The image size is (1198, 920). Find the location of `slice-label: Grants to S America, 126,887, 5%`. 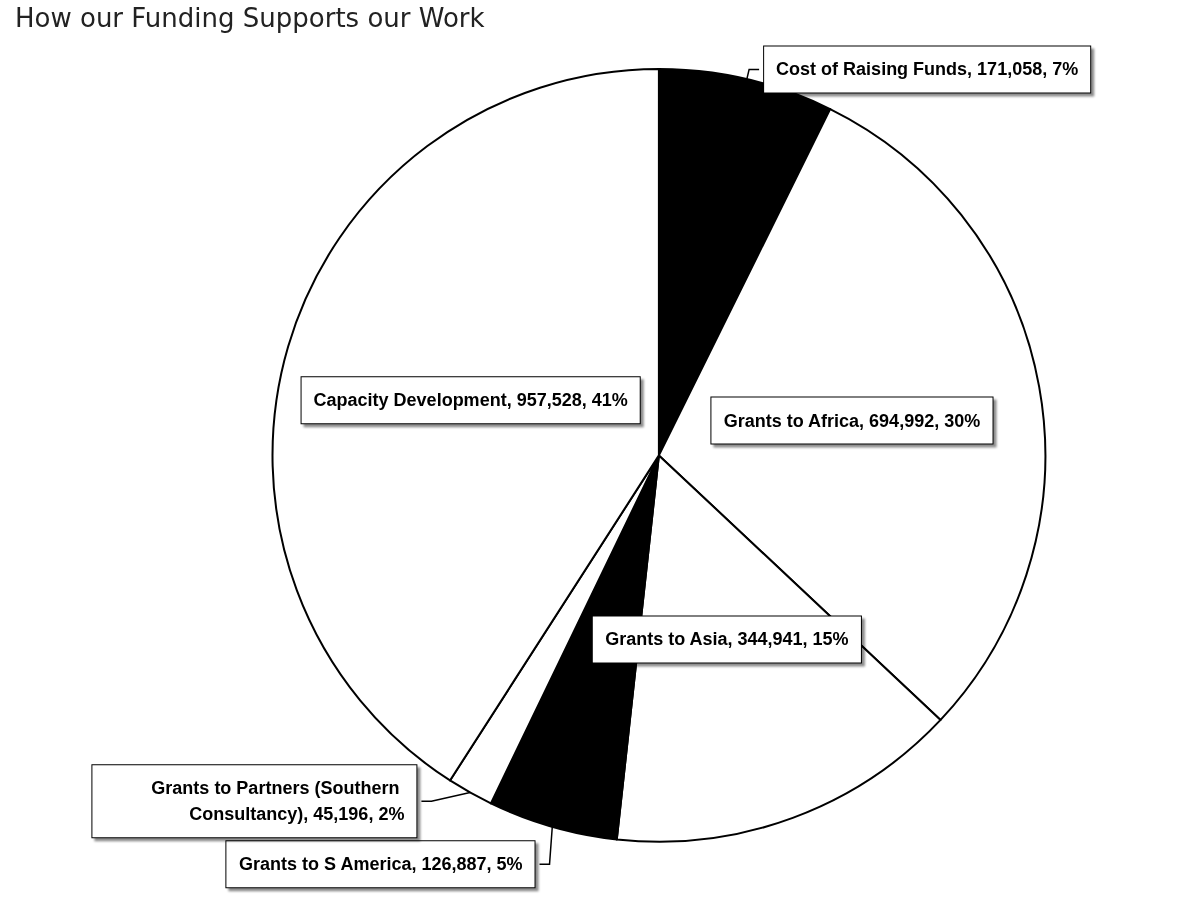

slice-label: Grants to S America, 126,887, 5% is located at coordinates (381, 864).